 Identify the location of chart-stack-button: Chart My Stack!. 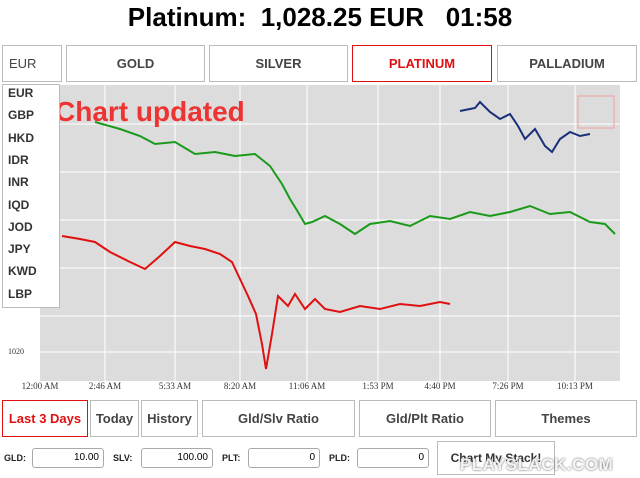
(496, 458).